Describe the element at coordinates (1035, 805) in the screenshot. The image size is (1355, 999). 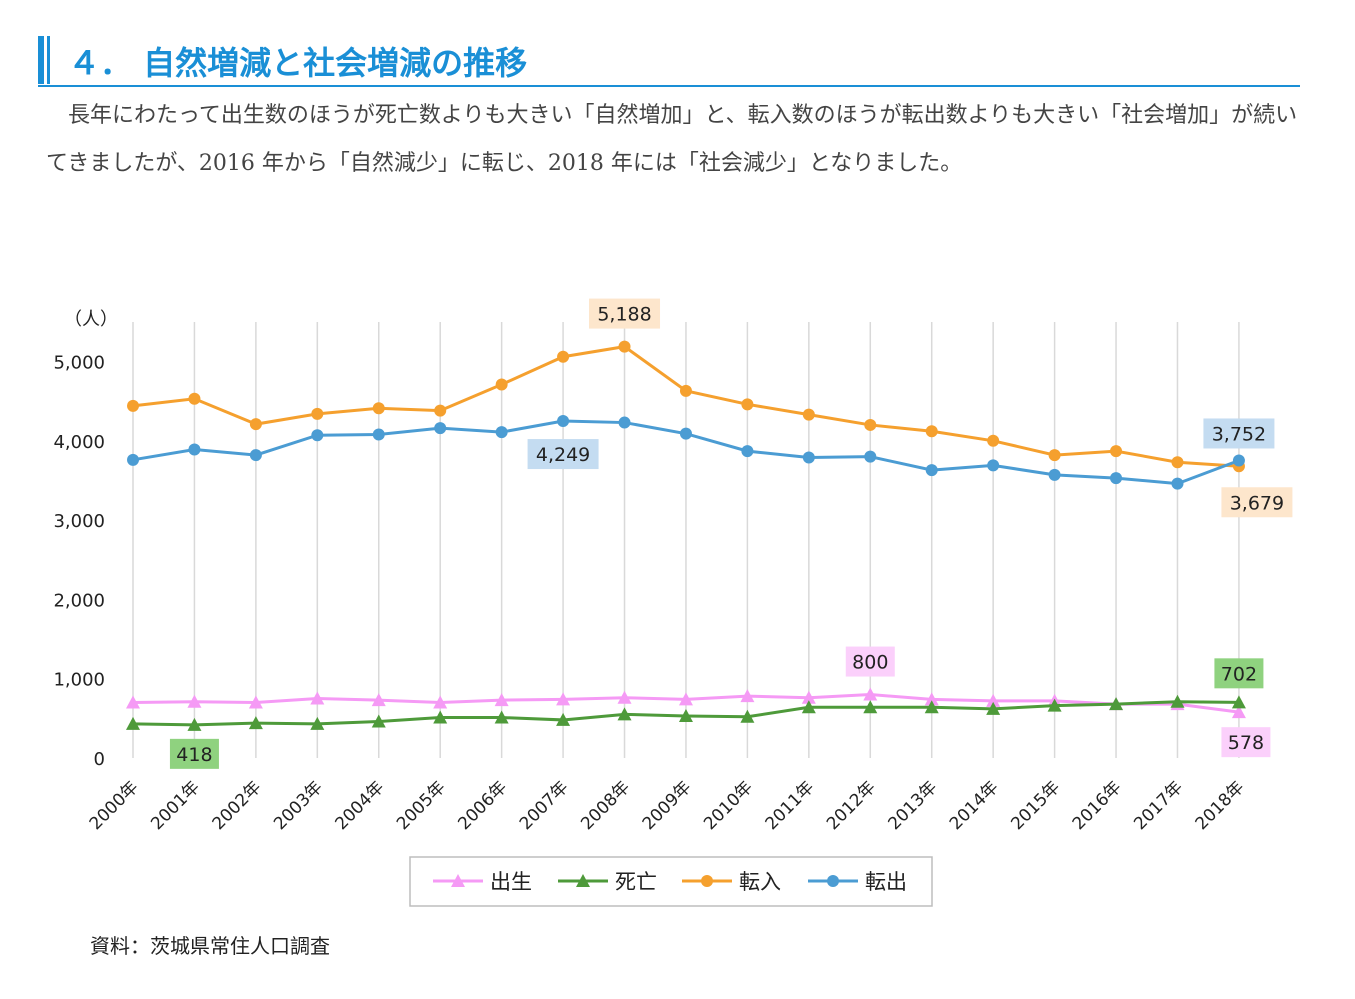
I see `x-tick-label: 2015年` at that location.